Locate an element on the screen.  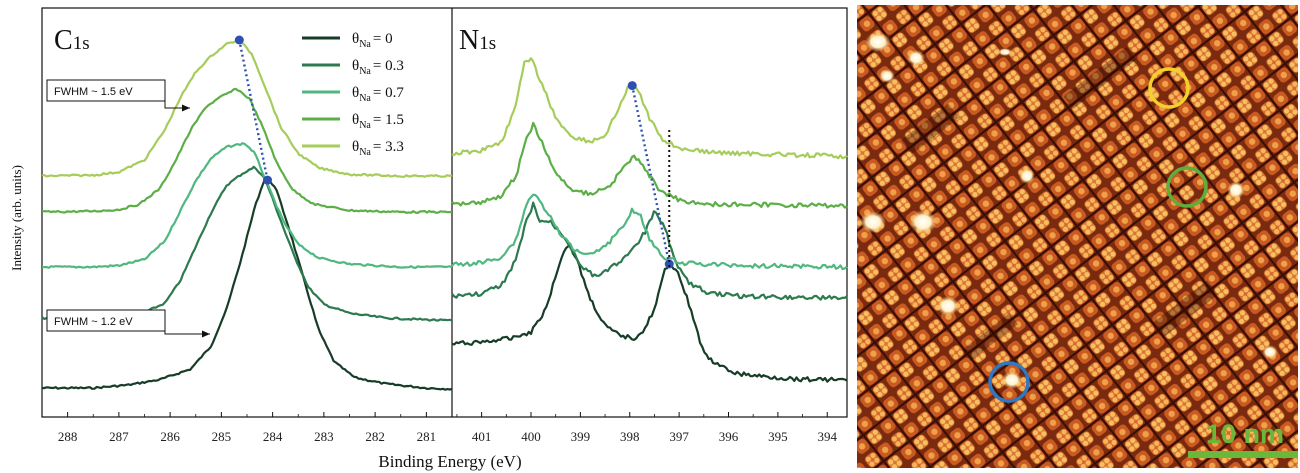
yellow-circle-marker is located at coordinates (1169, 88).